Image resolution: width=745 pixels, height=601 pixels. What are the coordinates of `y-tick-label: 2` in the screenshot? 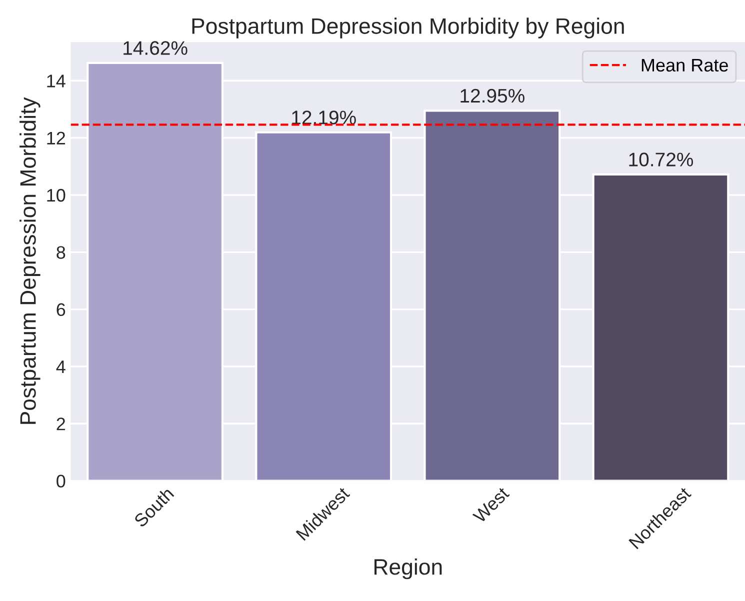 It's located at (61, 424).